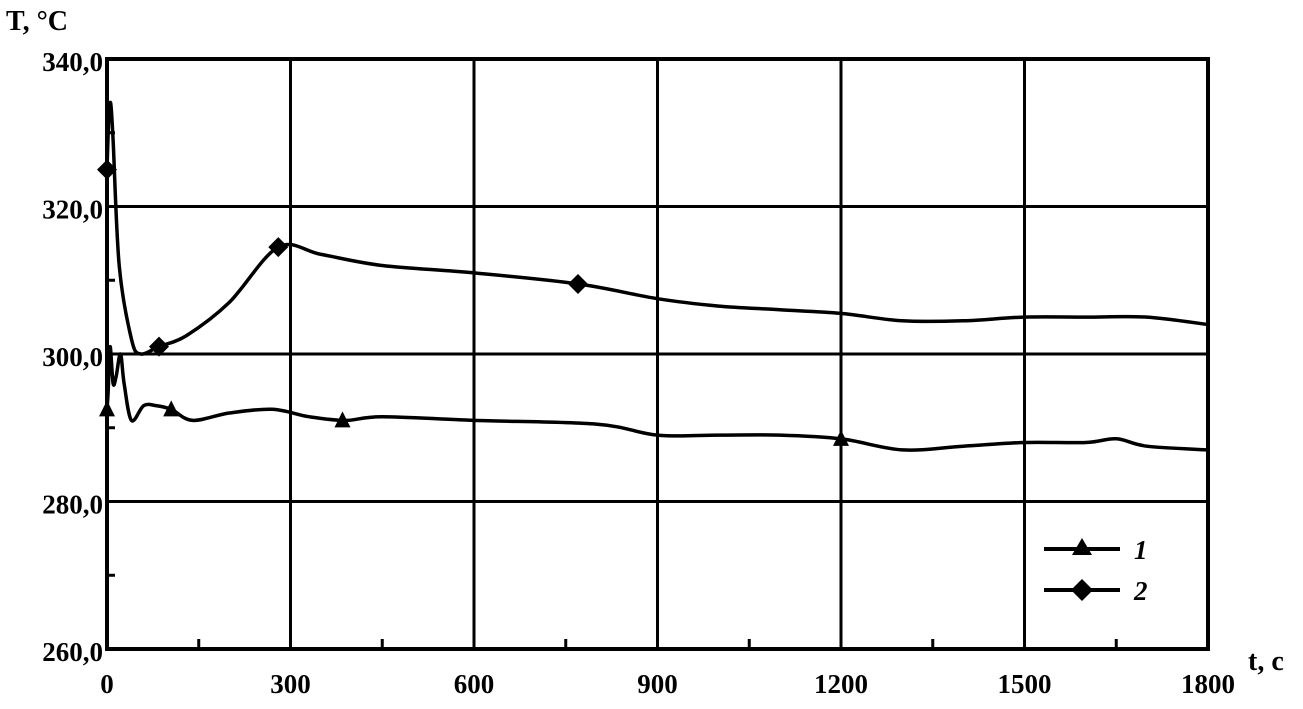 Image resolution: width=1303 pixels, height=709 pixels. Describe the element at coordinates (72, 357) in the screenshot. I see `y-tick-label: 300,0` at that location.